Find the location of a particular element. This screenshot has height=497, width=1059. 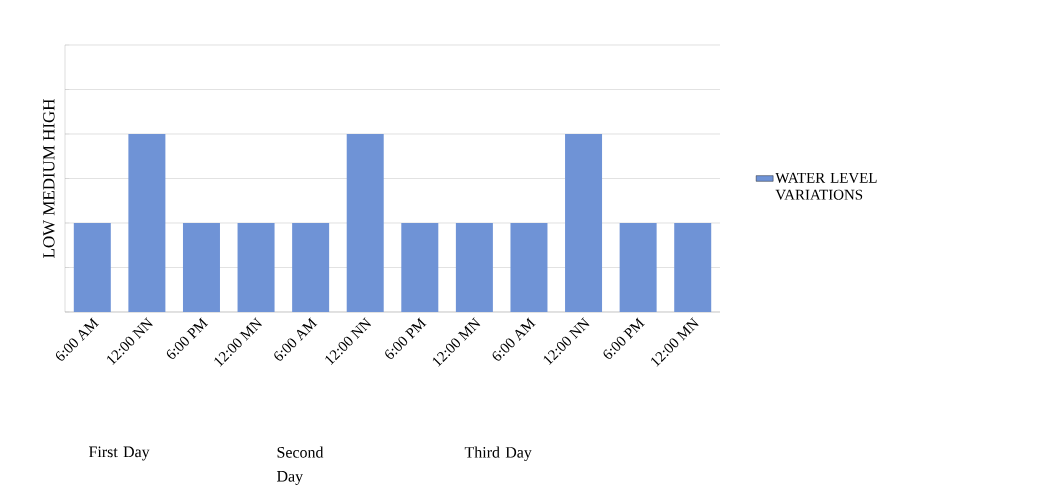

legend-label: WATER LEVEL VARIATIONS is located at coordinates (826, 186).